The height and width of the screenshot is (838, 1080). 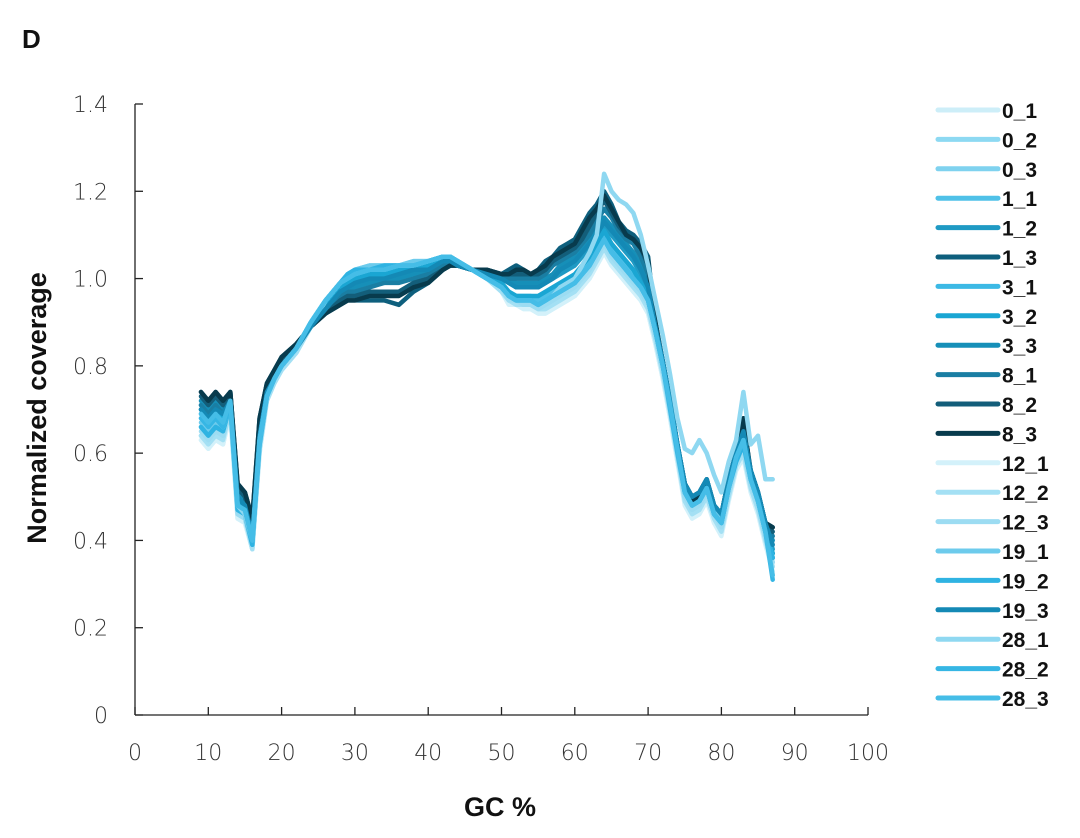 I want to click on legend-item: 28_1, so click(x=992, y=640).